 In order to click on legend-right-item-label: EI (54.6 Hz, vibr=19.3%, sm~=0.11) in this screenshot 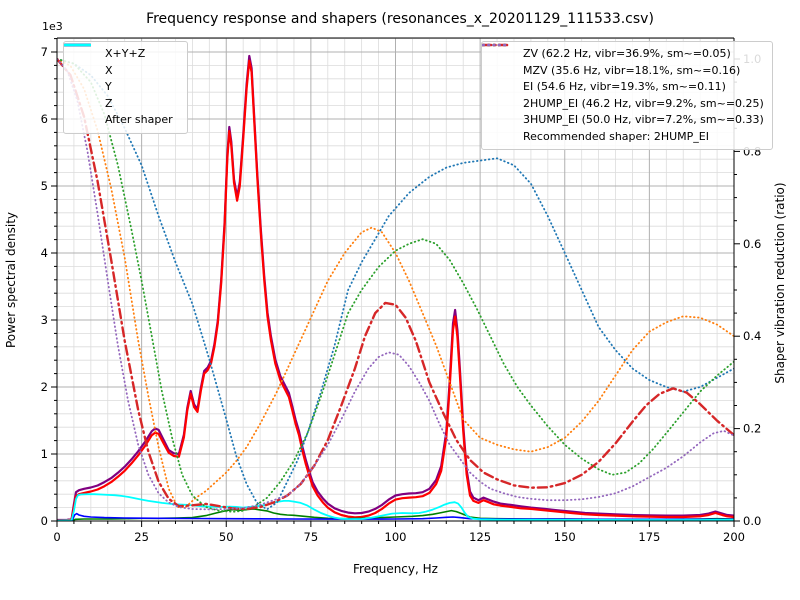, I will do `click(624, 86)`.